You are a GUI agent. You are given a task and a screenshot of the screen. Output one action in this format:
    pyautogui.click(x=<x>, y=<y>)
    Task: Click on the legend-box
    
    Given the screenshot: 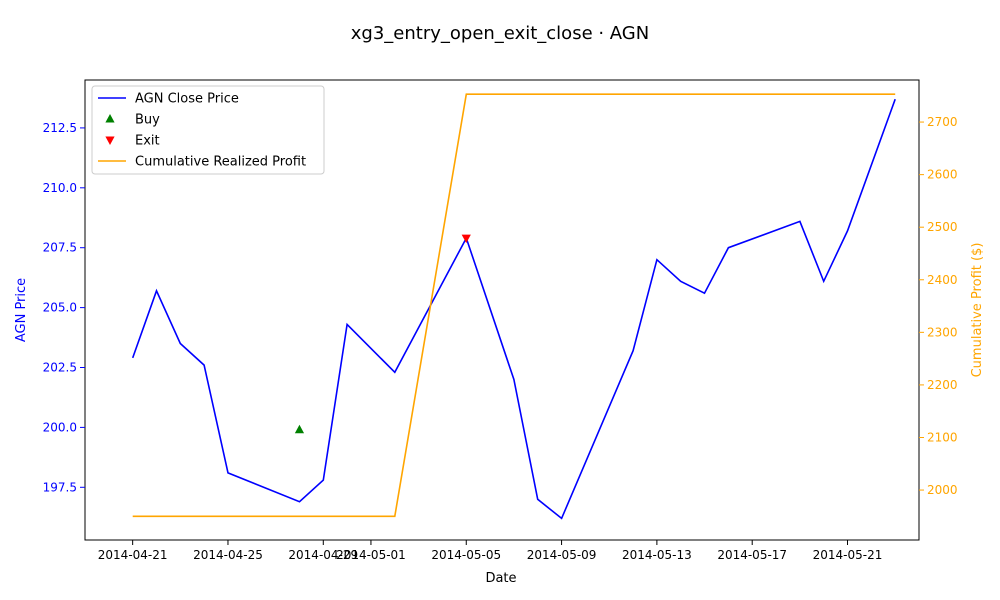 What is the action you would take?
    pyautogui.click(x=208, y=130)
    